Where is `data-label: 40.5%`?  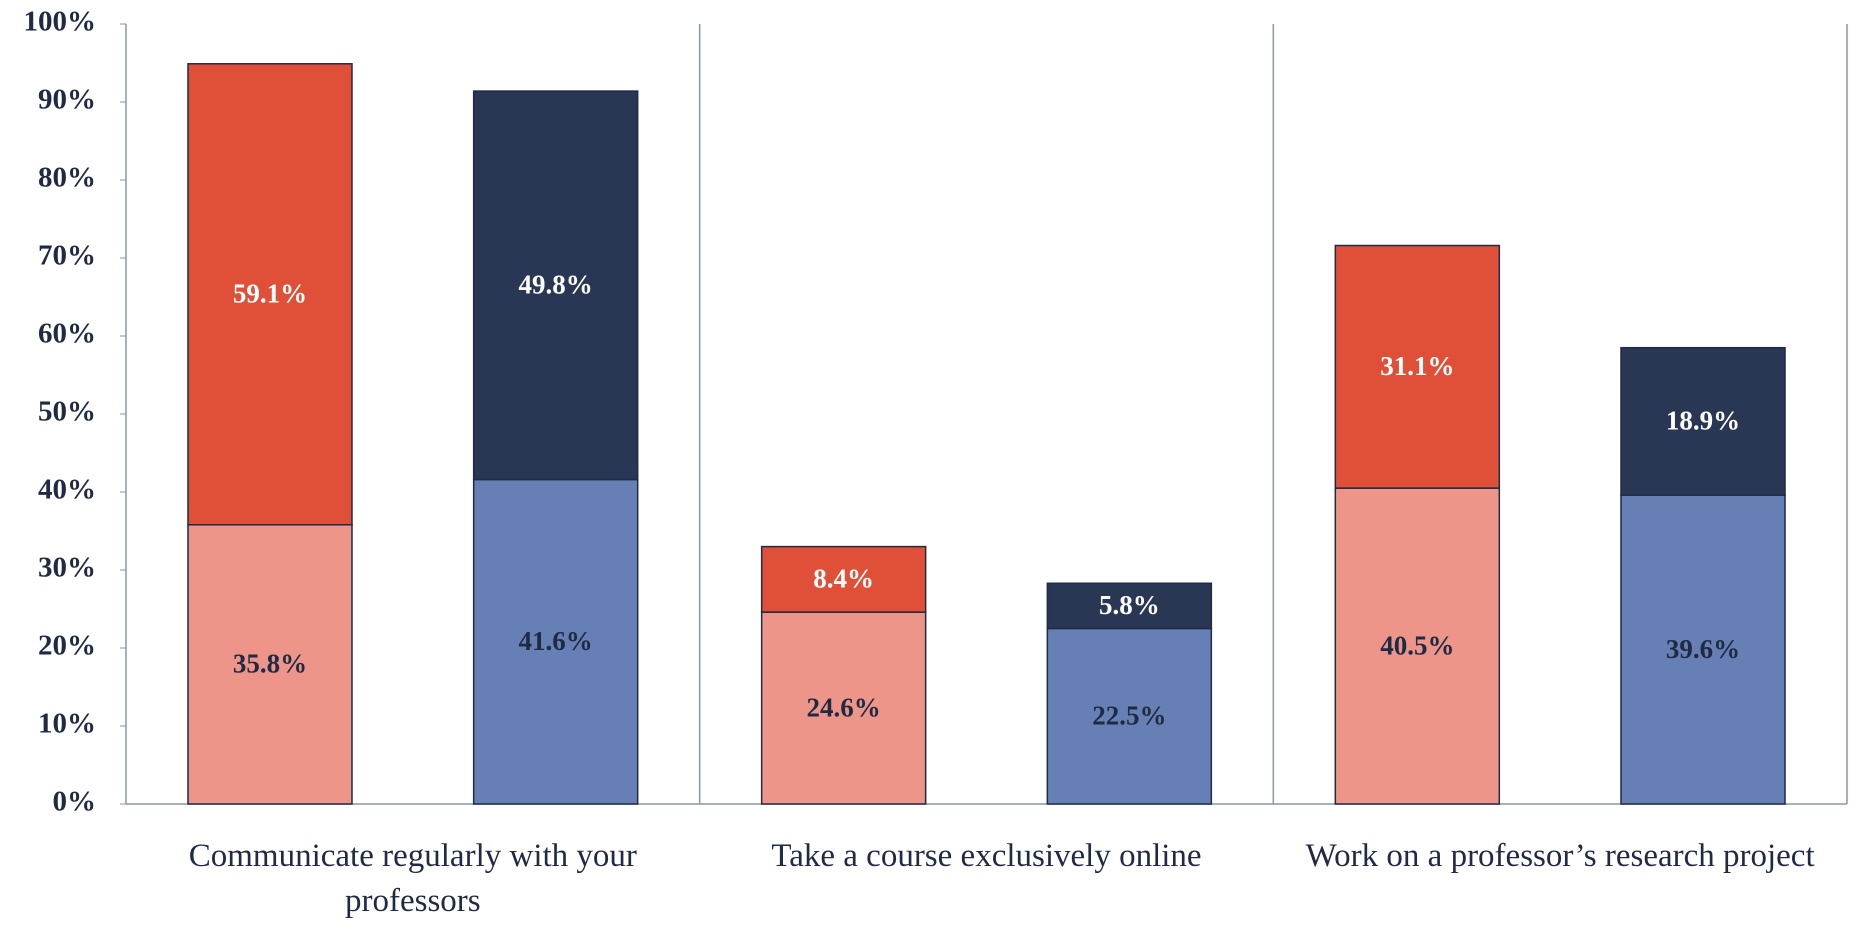
data-label: 40.5% is located at coordinates (1417, 645).